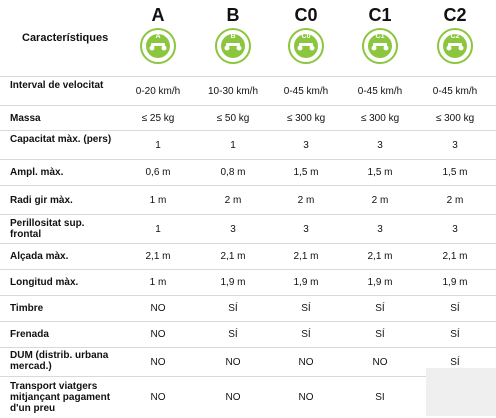  What do you see at coordinates (25, 118) in the screenshot?
I see `row-label: Massa` at bounding box center [25, 118].